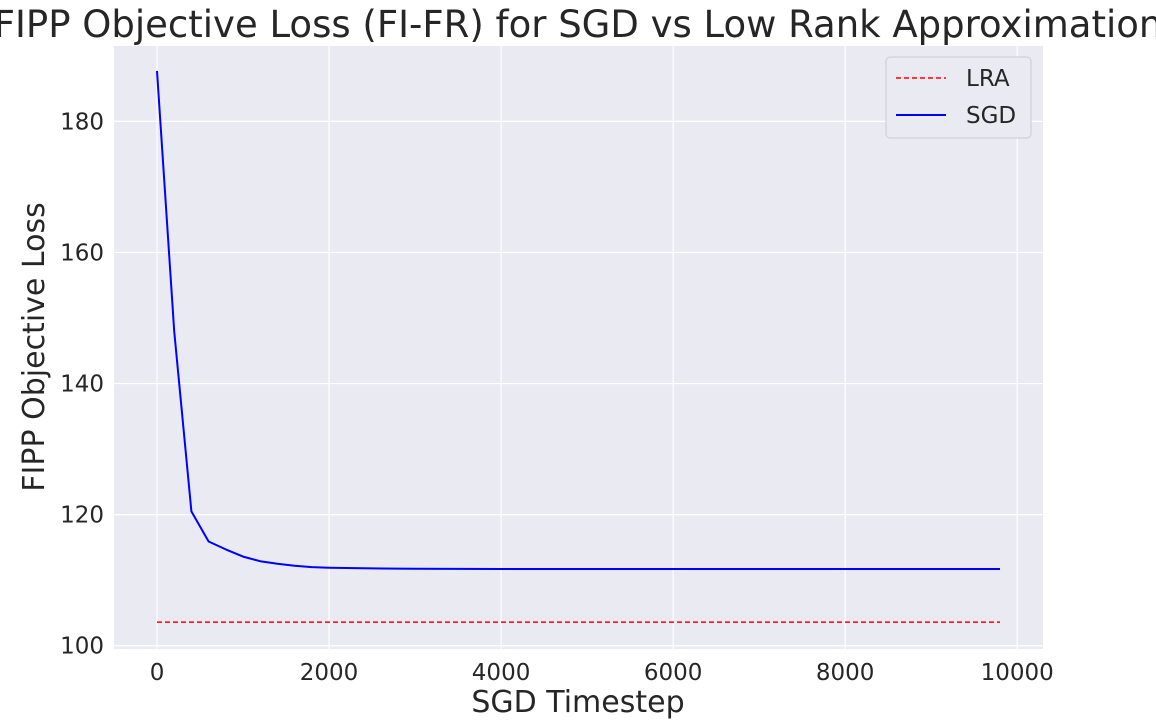  Describe the element at coordinates (82, 253) in the screenshot. I see `y-tick-label: 160` at that location.